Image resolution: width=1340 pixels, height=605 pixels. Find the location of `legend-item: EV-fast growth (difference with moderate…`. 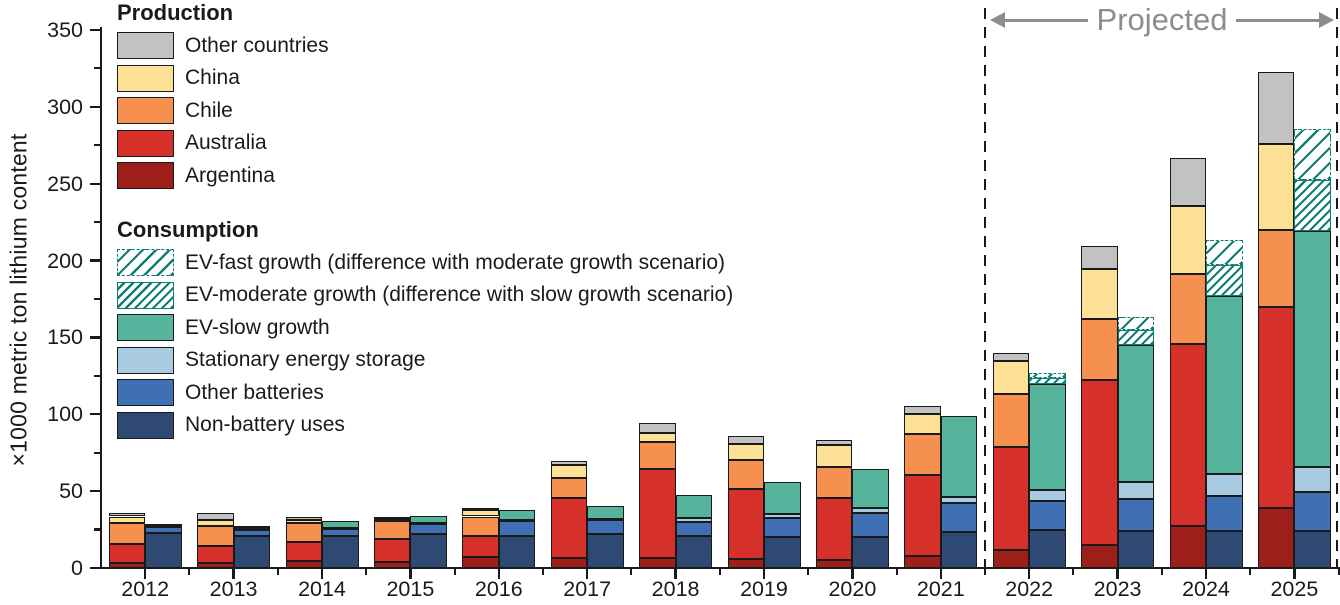

legend-item: EV-fast growth (difference with moderate… is located at coordinates (425, 262).